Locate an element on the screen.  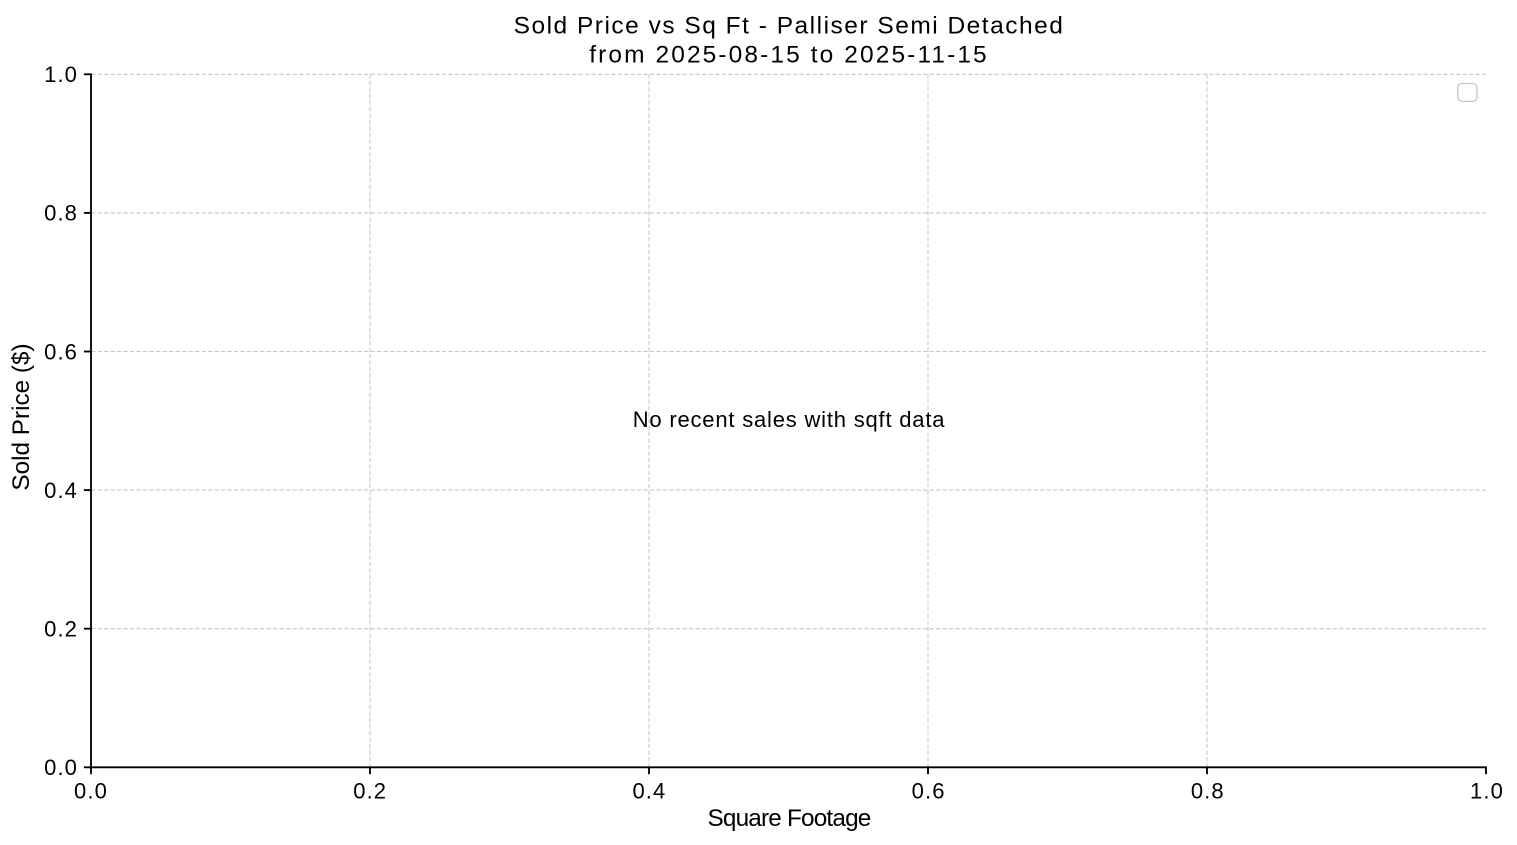
svg-text: Sold Price ($) is located at coordinates (21, 416).